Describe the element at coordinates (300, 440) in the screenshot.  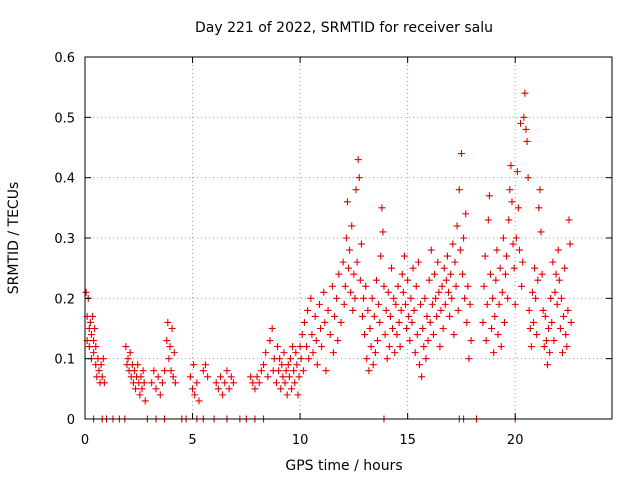
I see `x-tick-label: 10` at that location.